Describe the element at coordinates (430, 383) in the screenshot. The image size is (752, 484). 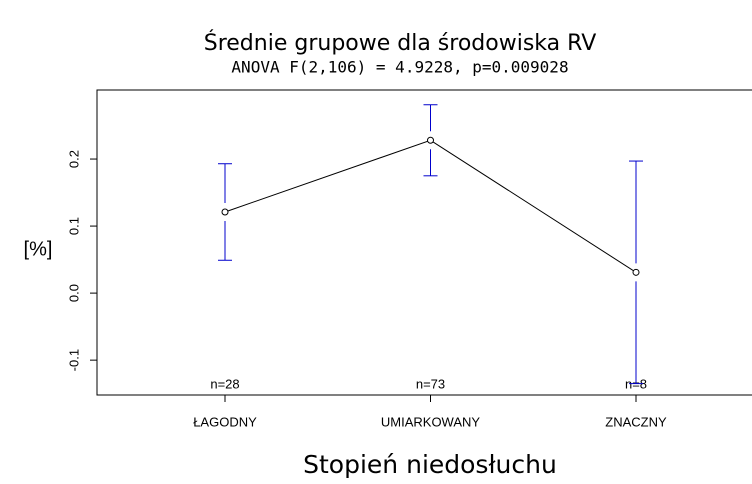
I see `annotation: n=73` at that location.